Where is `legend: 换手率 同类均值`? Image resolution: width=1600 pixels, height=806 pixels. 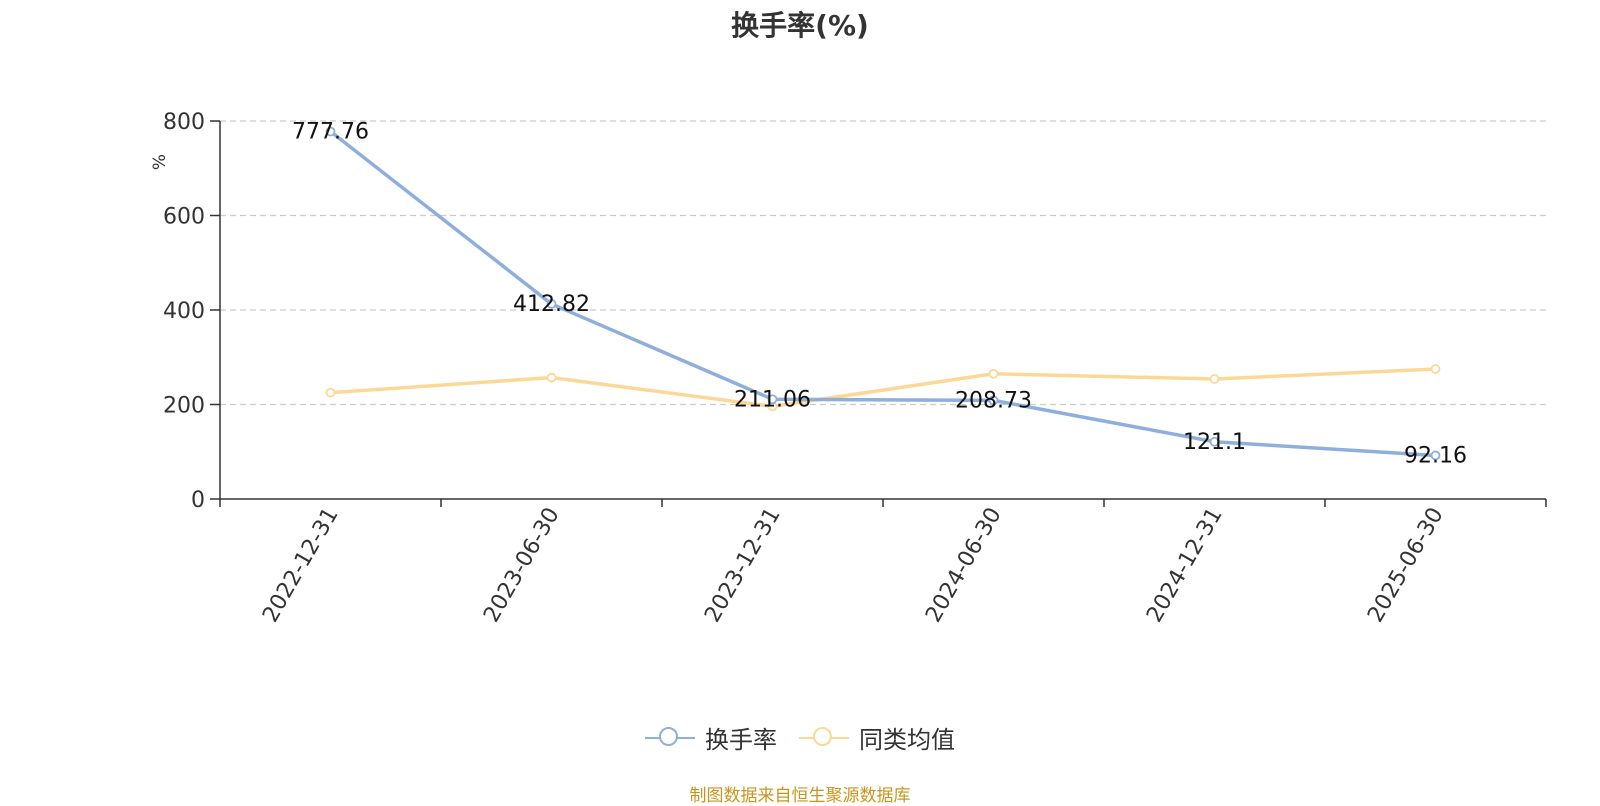
legend: 换手率 同类均值 is located at coordinates (800, 737).